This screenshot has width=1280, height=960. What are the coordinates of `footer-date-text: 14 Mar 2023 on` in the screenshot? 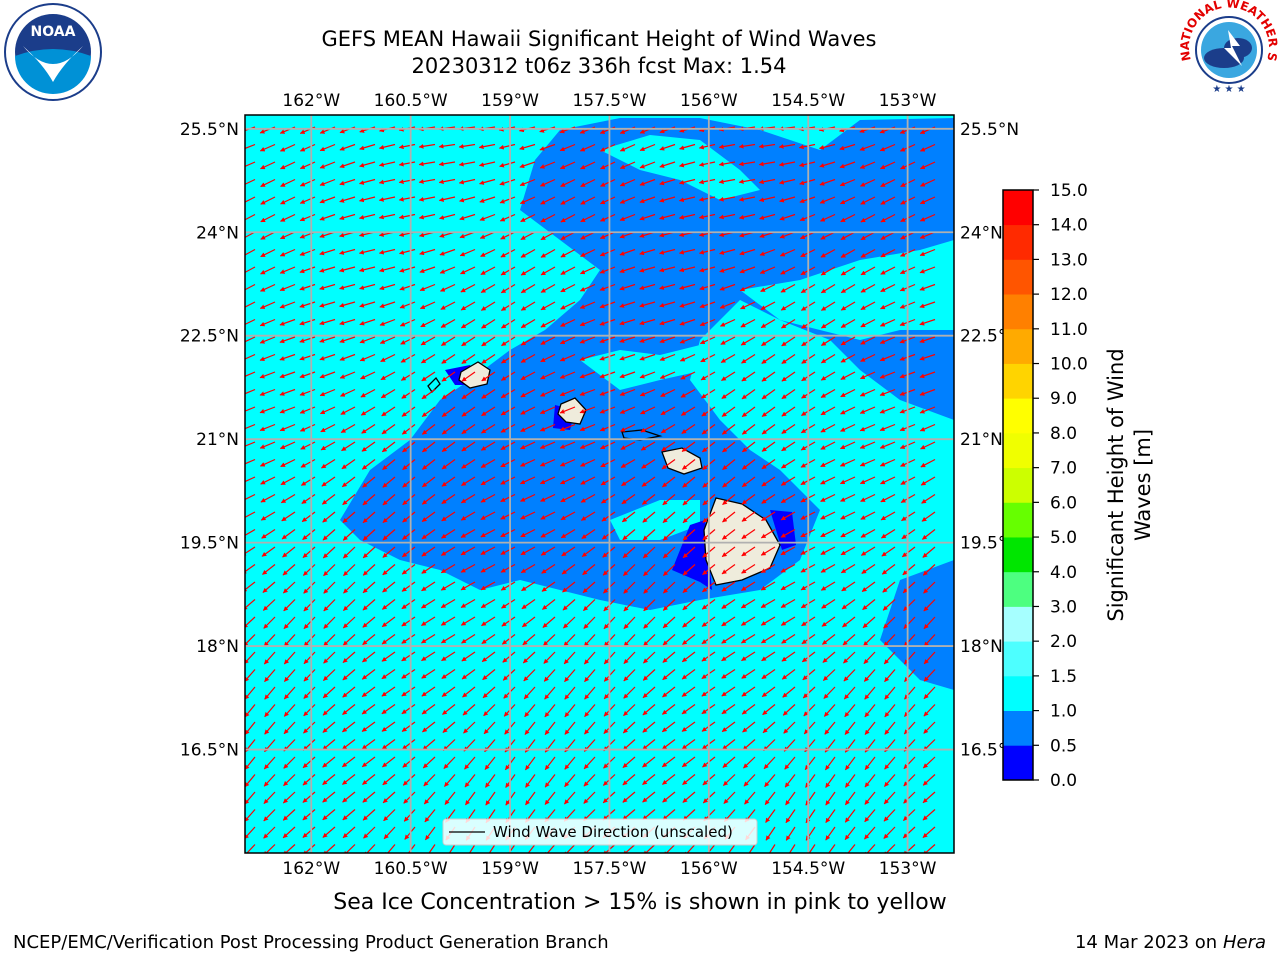 It's located at (1146, 942).